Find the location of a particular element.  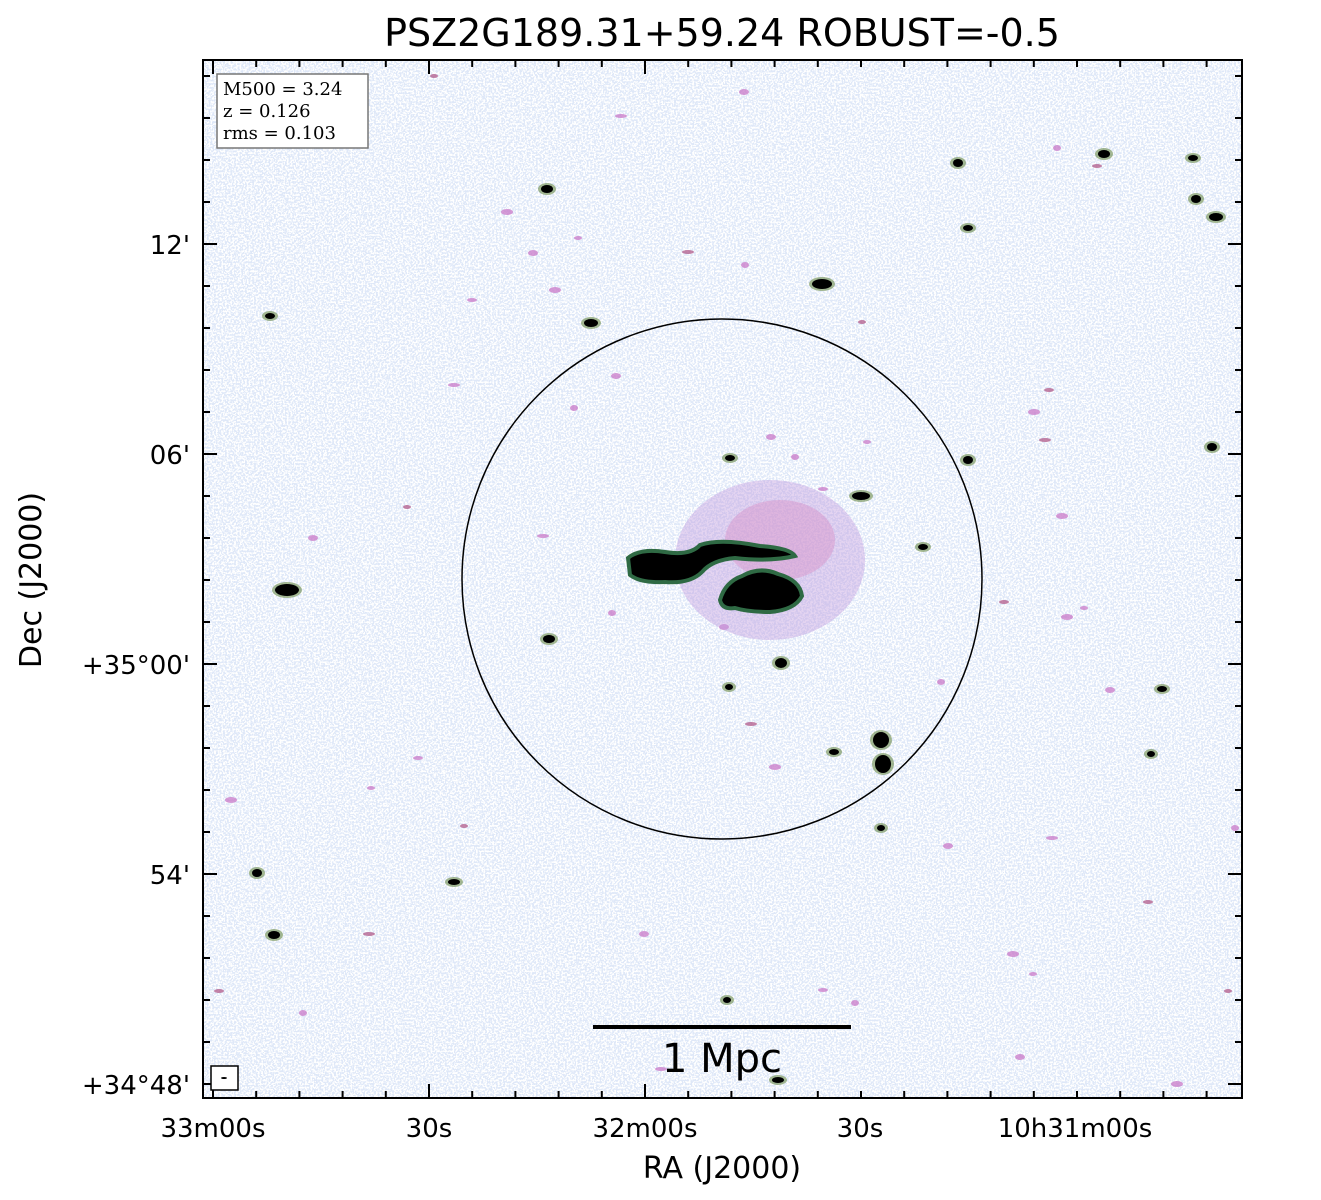

central-cluster-emission is located at coordinates (745, 560).